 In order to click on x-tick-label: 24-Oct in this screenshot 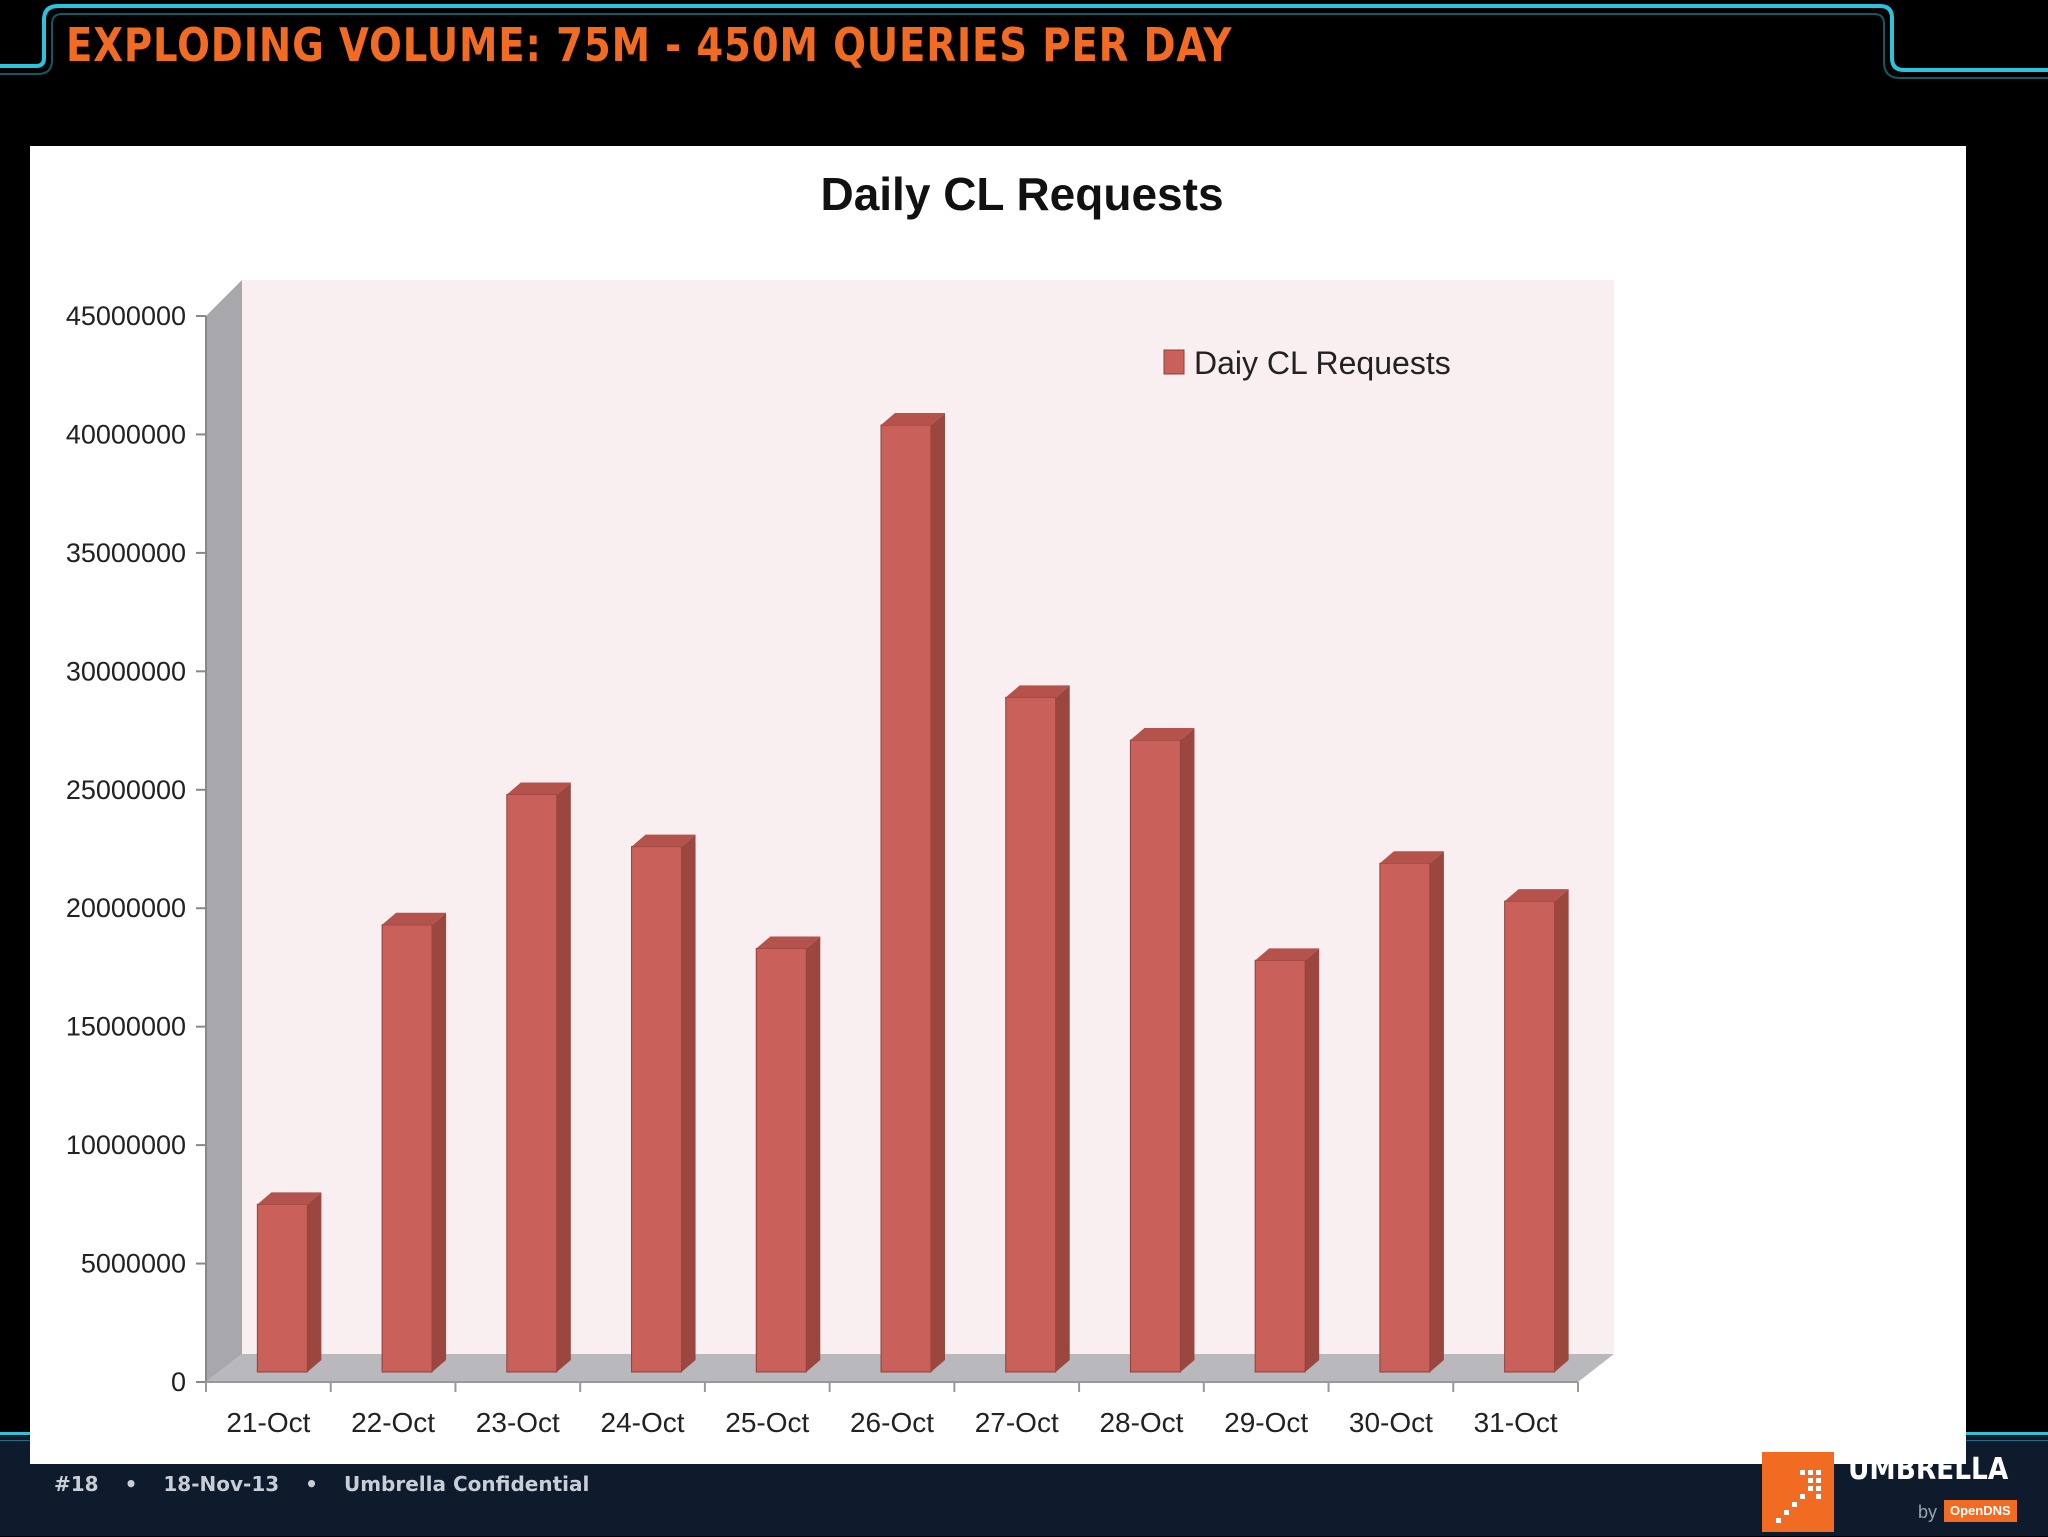, I will do `click(643, 1422)`.